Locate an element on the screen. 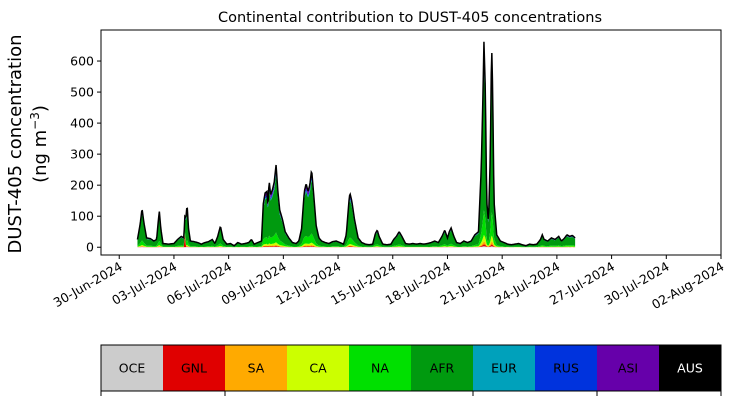 The height and width of the screenshot is (402, 730). legend-swatch-gnl is located at coordinates (194, 368).